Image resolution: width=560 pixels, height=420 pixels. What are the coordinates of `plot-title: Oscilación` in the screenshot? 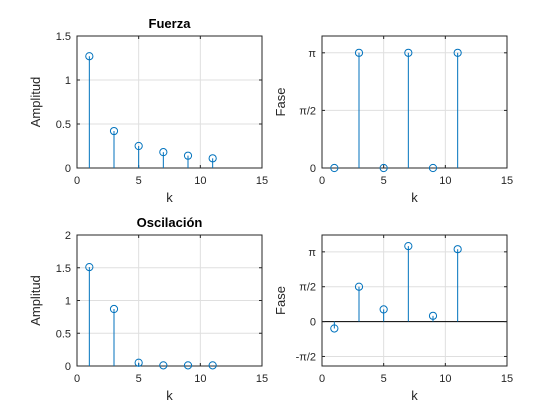 It's located at (170, 222).